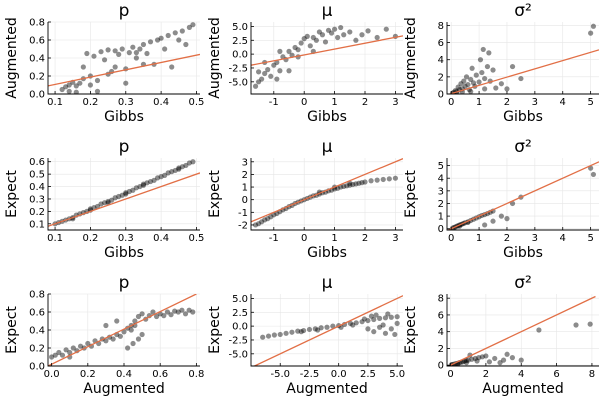  Describe the element at coordinates (590, 238) in the screenshot. I see `x-tick-label: 5` at that location.